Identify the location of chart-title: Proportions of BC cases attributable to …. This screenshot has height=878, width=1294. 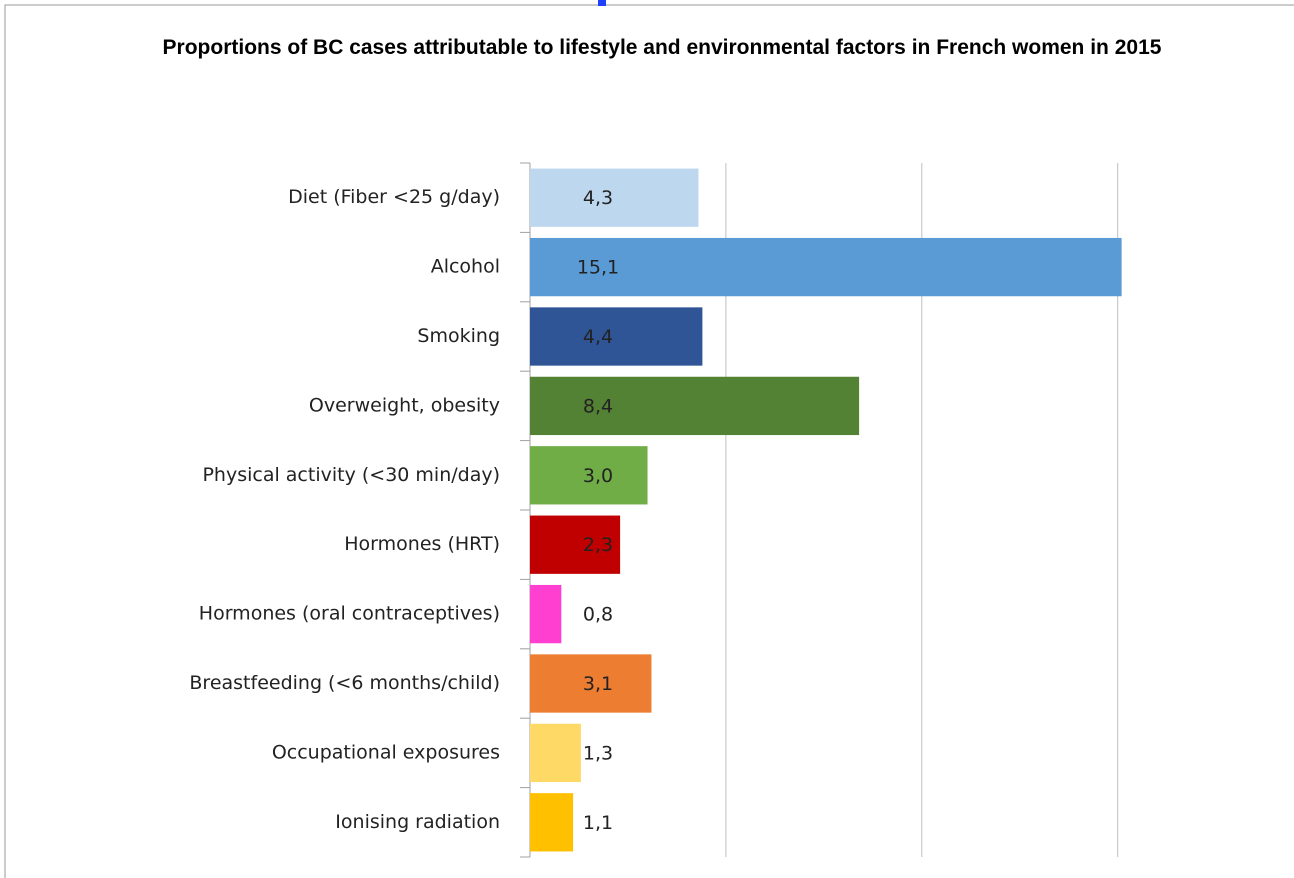
(662, 47).